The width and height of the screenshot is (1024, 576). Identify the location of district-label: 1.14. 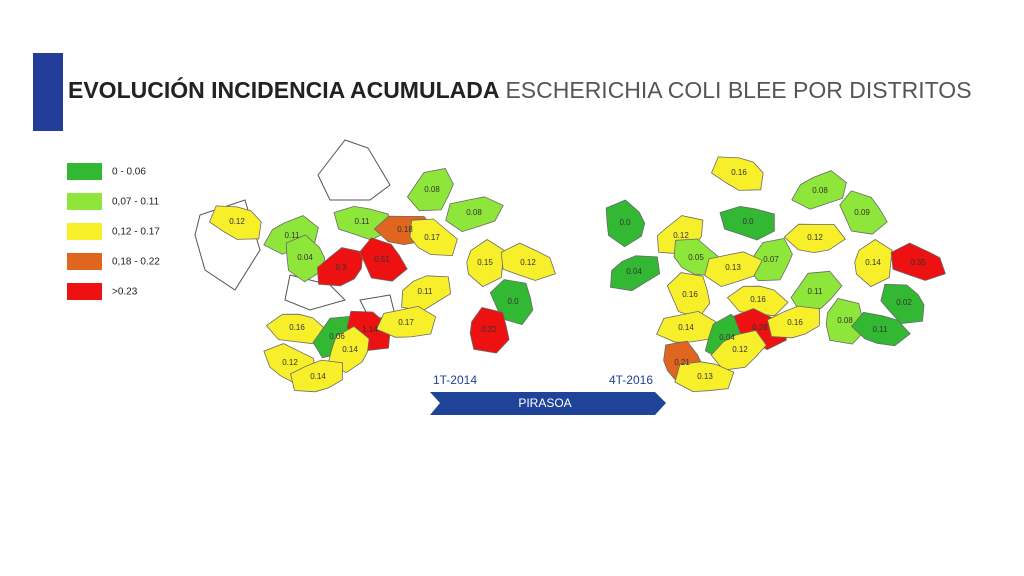
(370, 329).